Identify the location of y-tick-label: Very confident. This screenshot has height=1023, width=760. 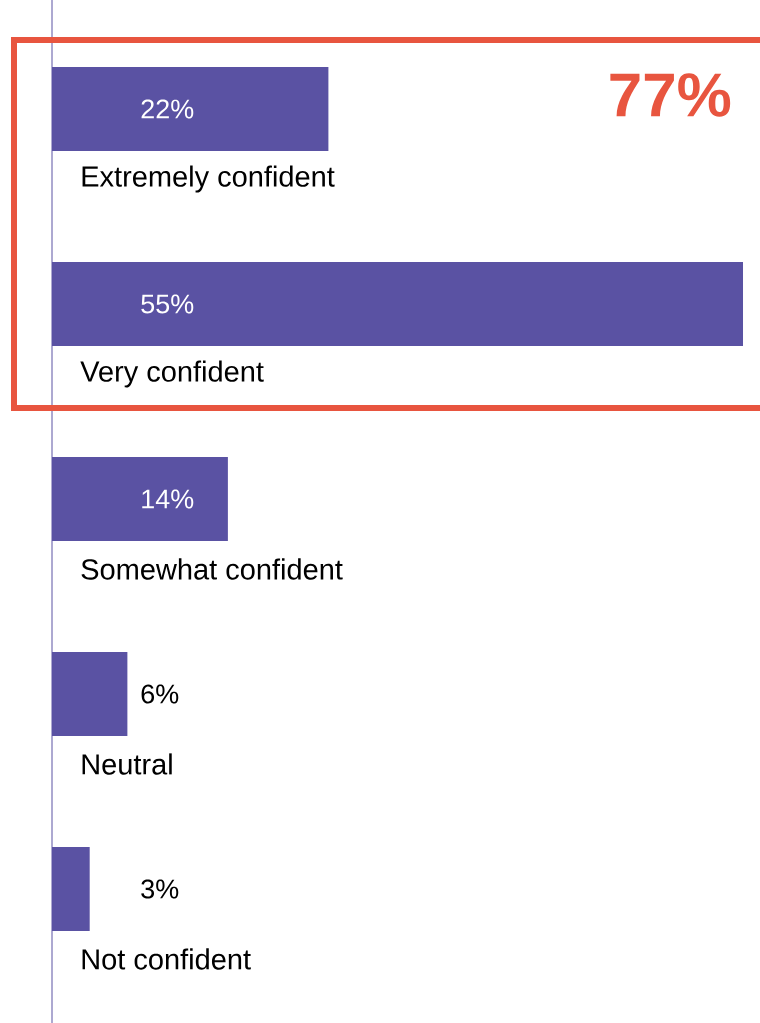
(172, 374).